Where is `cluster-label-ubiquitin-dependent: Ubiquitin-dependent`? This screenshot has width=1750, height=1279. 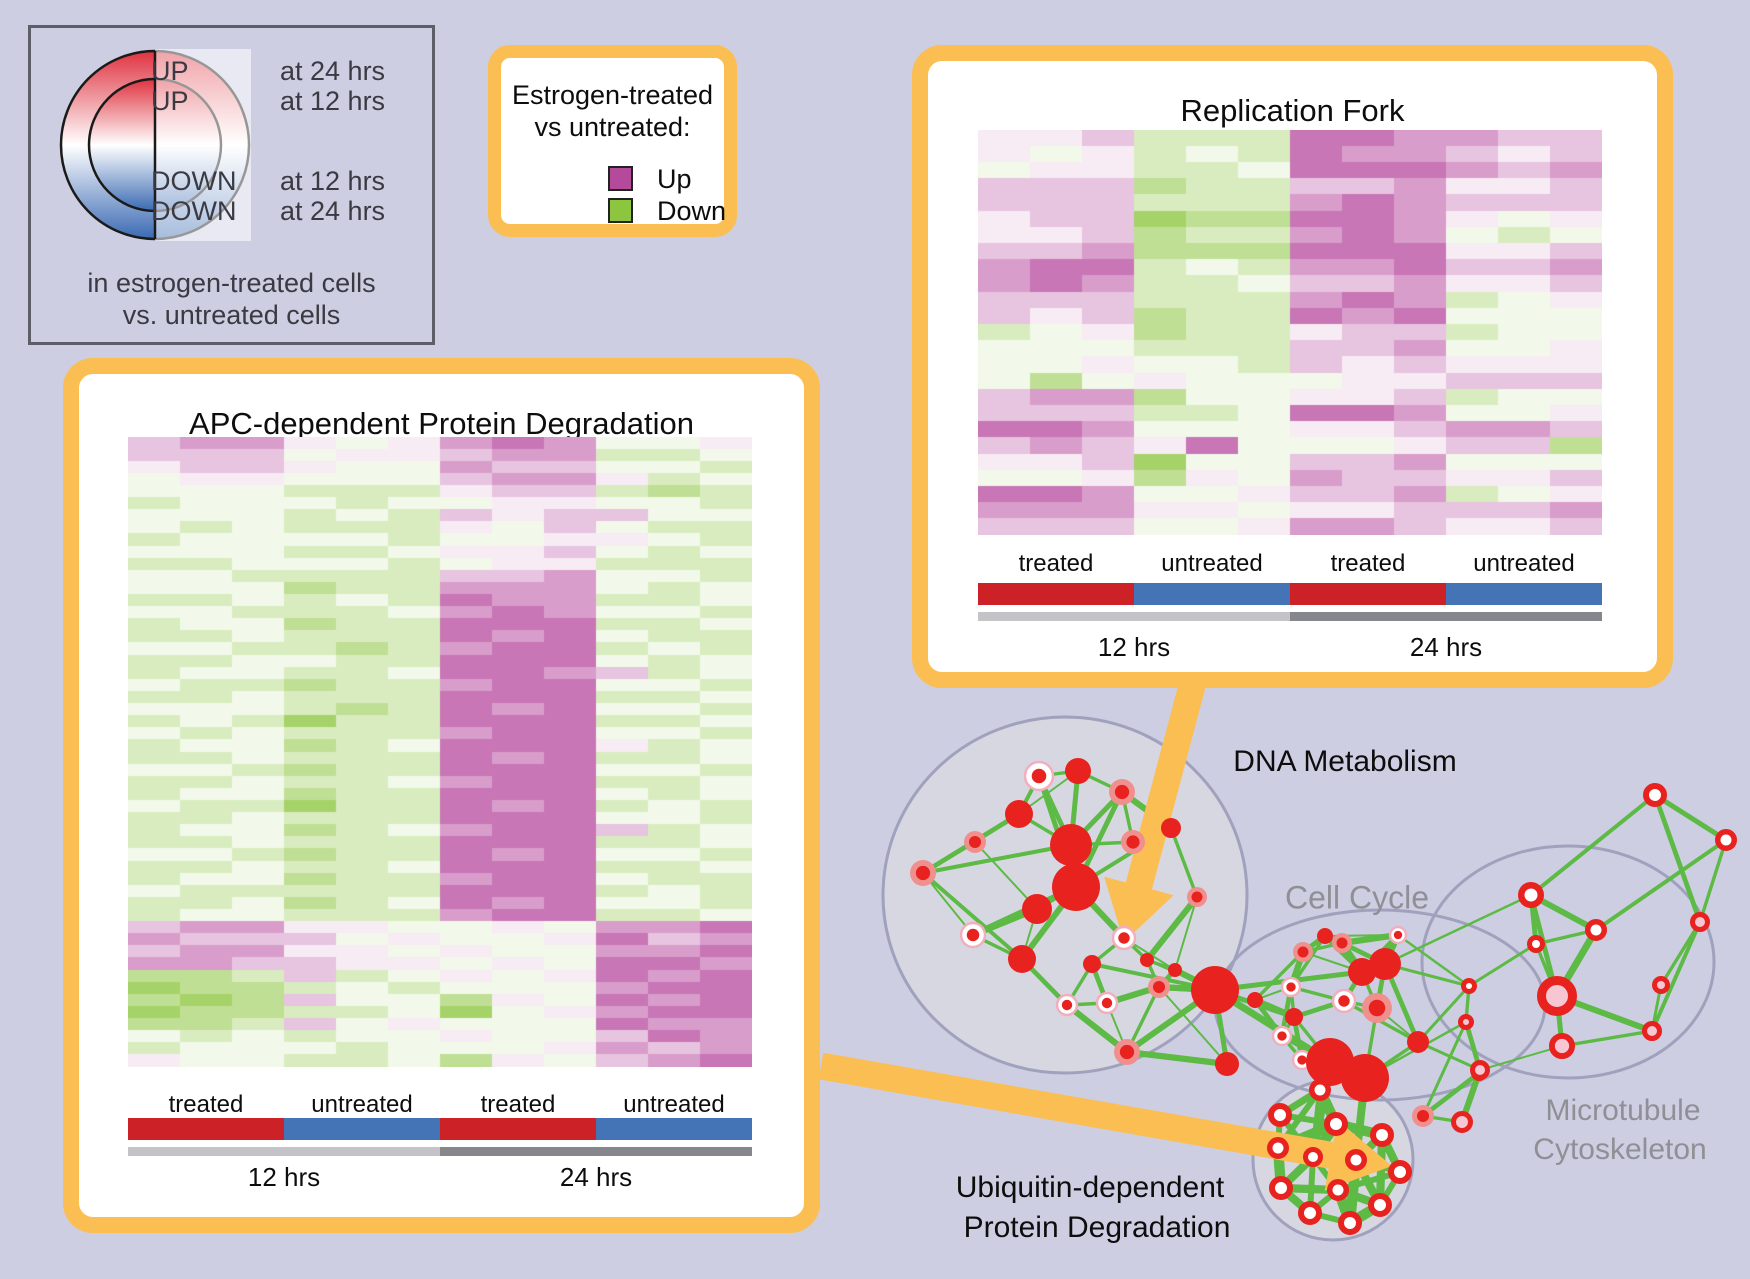 cluster-label-ubiquitin-dependent: Ubiquitin-dependent is located at coordinates (1090, 1187).